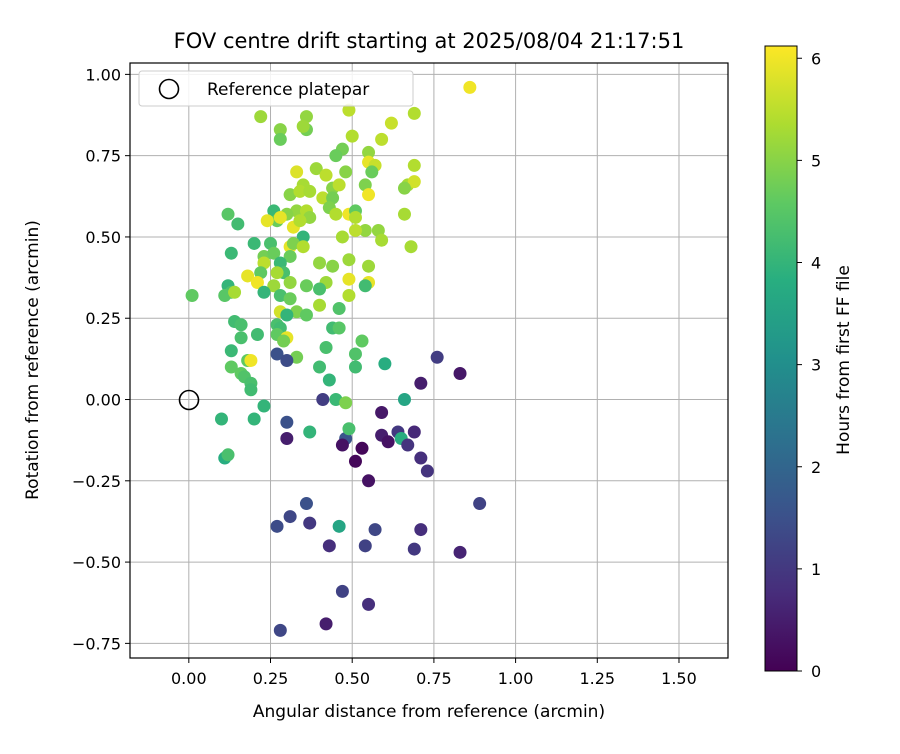  Describe the element at coordinates (844, 360) in the screenshot. I see `colorbar-label: Hours from first FF file` at that location.